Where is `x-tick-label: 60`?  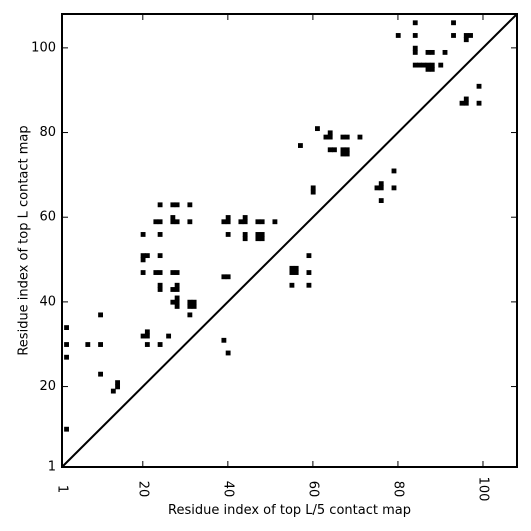 x-tick-label: 60 is located at coordinates (312, 489).